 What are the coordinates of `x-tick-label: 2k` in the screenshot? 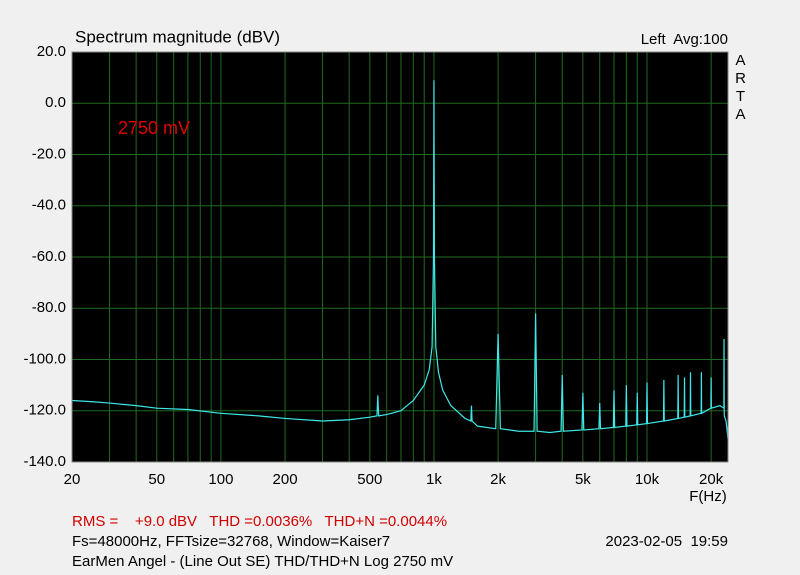 It's located at (498, 479).